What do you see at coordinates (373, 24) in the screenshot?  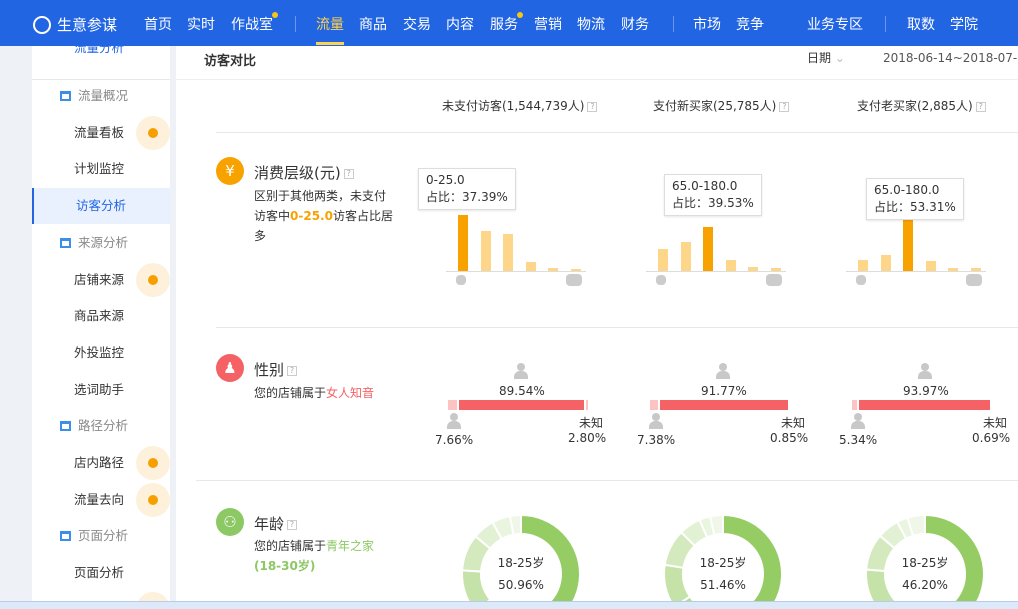 I see `nav-item: 商品` at bounding box center [373, 24].